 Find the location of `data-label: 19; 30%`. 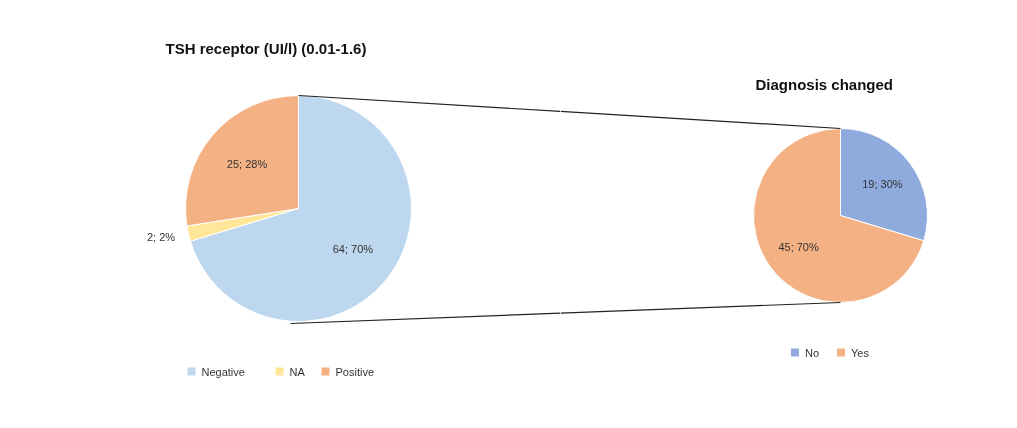

data-label: 19; 30% is located at coordinates (882, 184).